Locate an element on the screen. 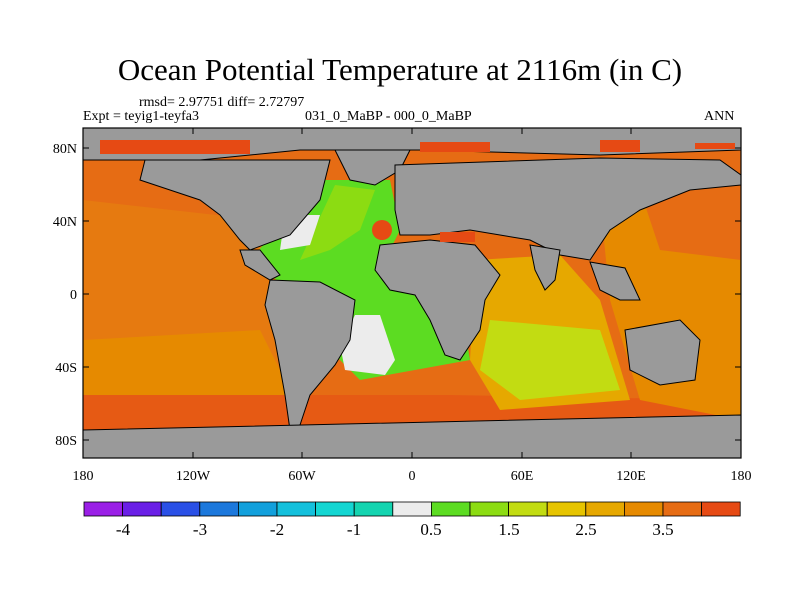 The height and width of the screenshot is (600, 800). lat-label-80n: 80N is located at coordinates (65, 149).